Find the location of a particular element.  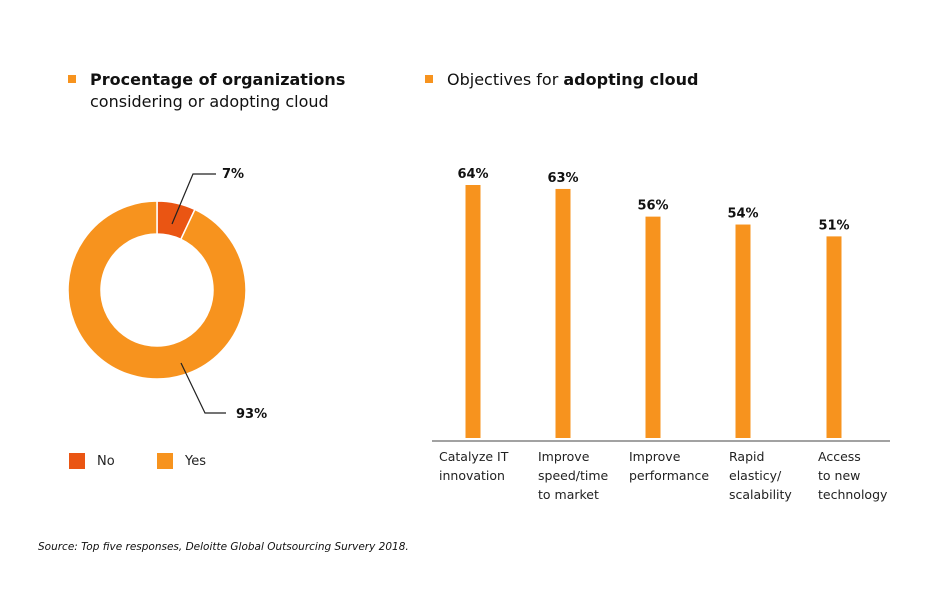

bar-chart-title: Objectives for adopting cloud is located at coordinates (572, 80).